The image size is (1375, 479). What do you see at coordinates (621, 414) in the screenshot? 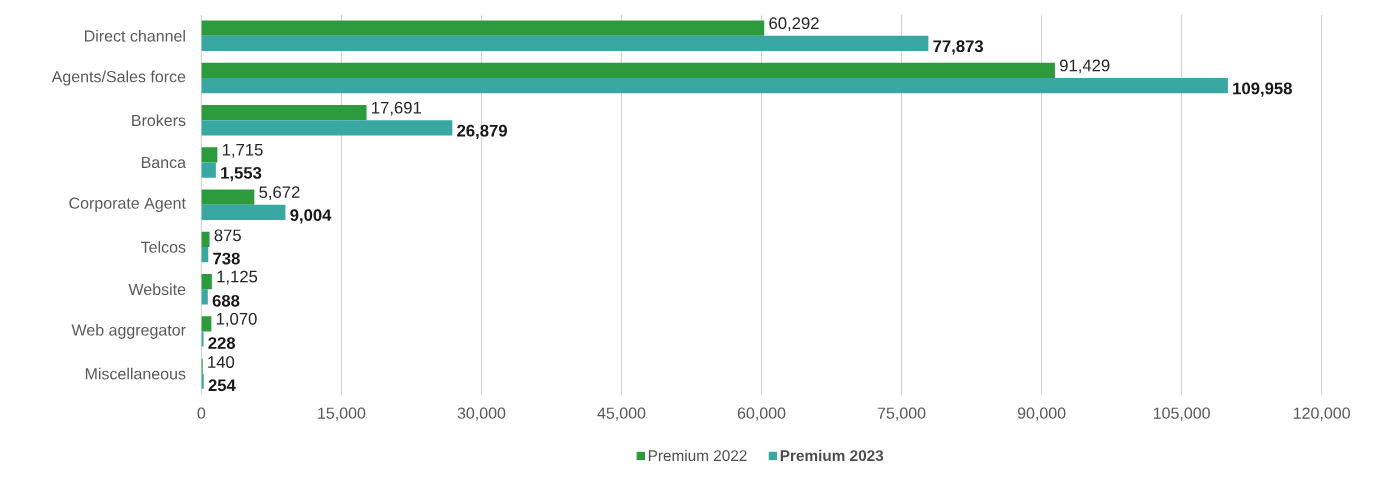
I see `x-tick-label: 45,000` at bounding box center [621, 414].